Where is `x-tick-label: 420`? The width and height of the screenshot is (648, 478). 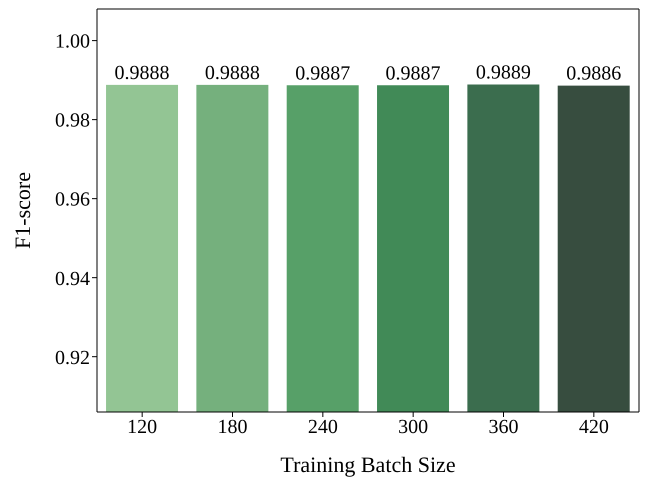
x-tick-label: 420 is located at coordinates (593, 427).